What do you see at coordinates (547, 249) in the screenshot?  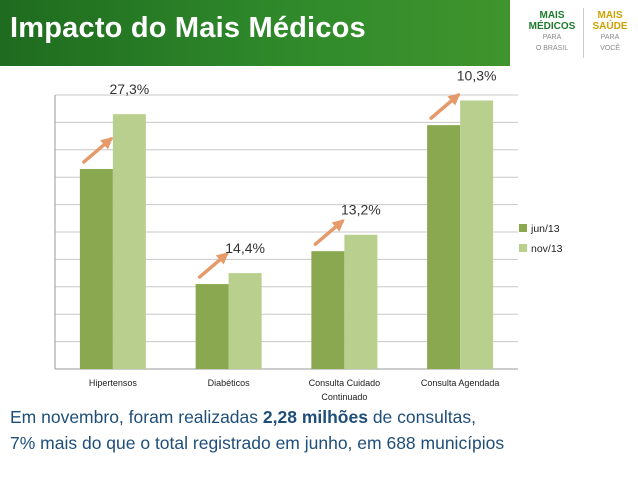 I see `legend-label: nov/13` at bounding box center [547, 249].